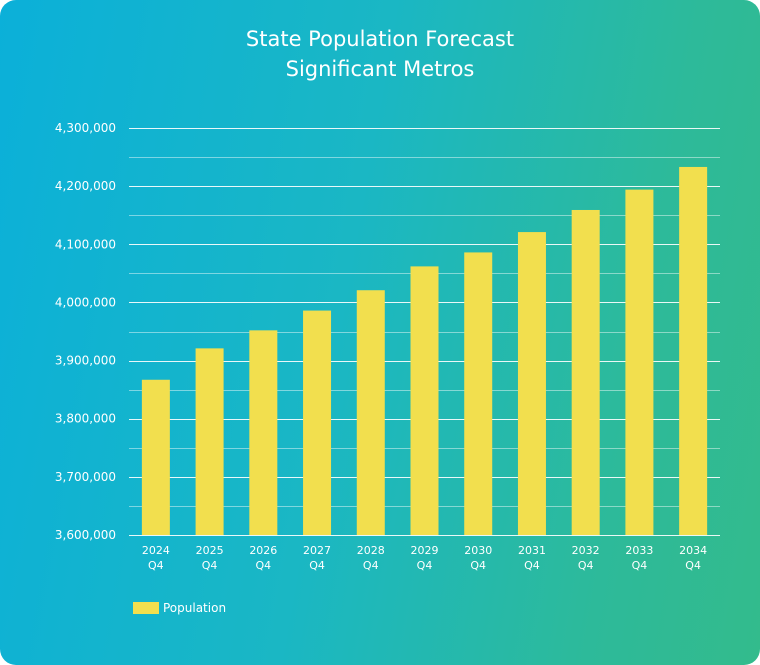  What do you see at coordinates (210, 558) in the screenshot?
I see `x-tick-label: 2025 Q4` at bounding box center [210, 558].